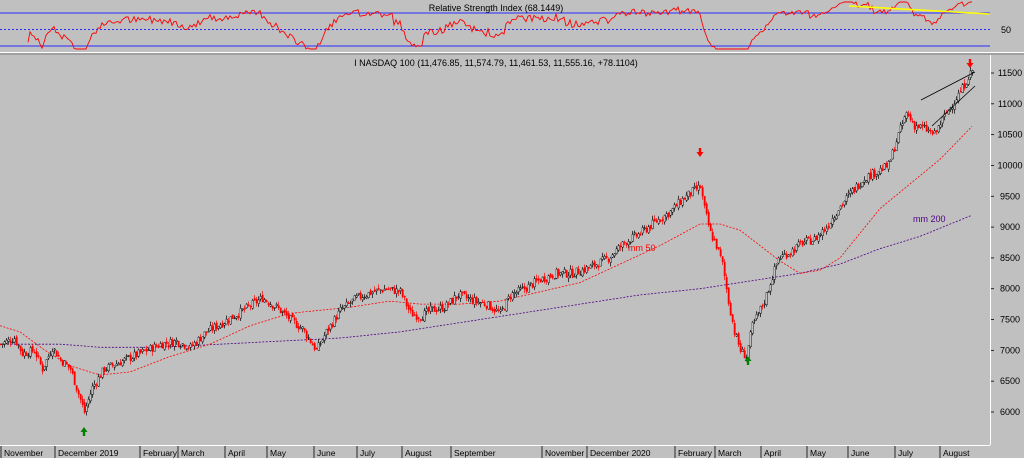  What do you see at coordinates (1010, 196) in the screenshot?
I see `y-tick-label: 9500` at bounding box center [1010, 196].